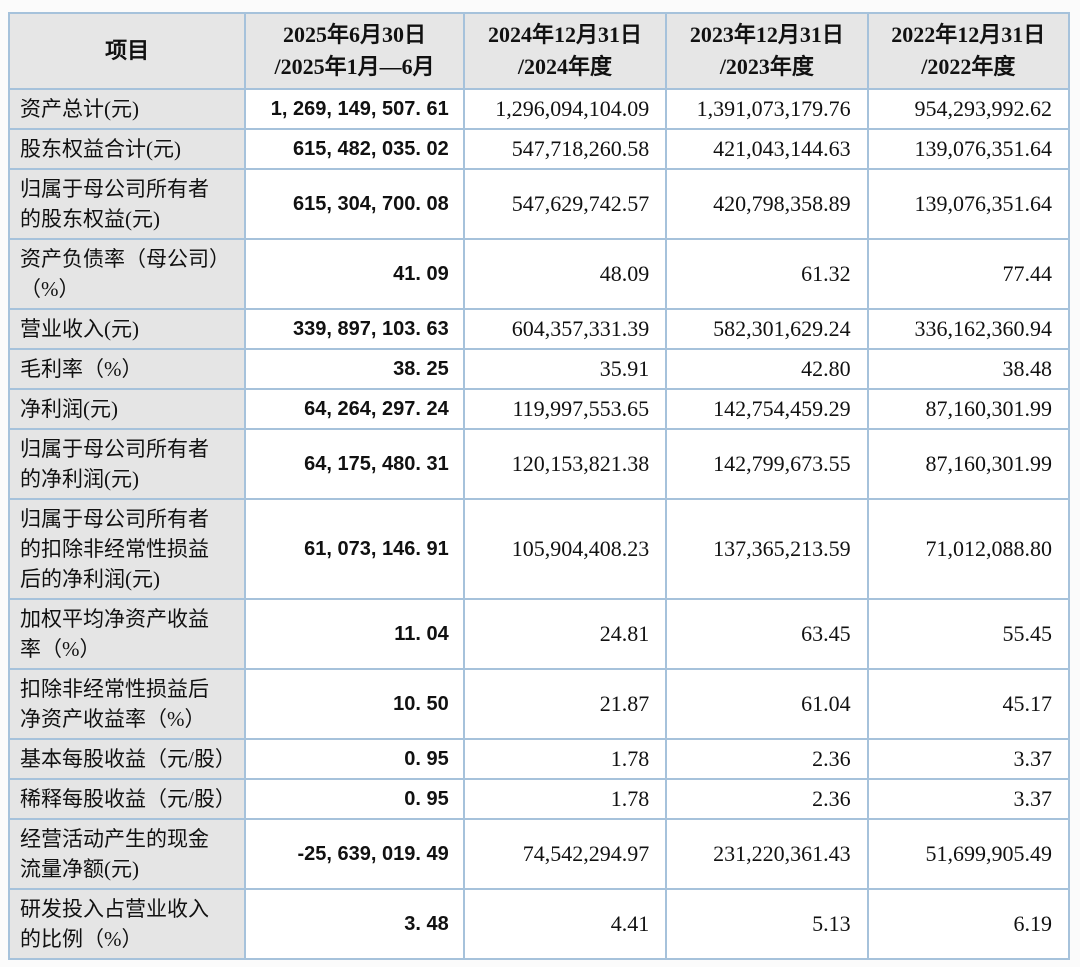 This screenshot has height=967, width=1080. What do you see at coordinates (968, 854) in the screenshot?
I see `value-cell-2022: 51,699,905.49` at bounding box center [968, 854].